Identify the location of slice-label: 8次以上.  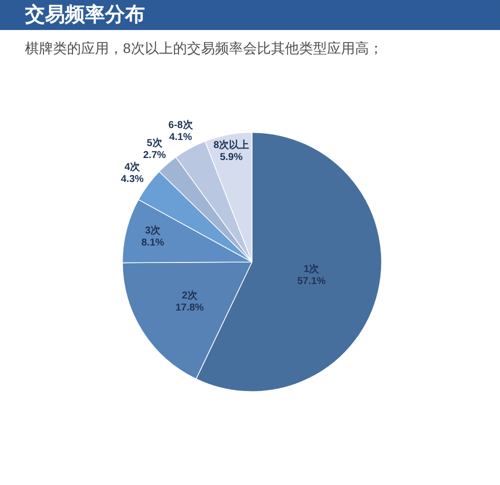
(231, 144).